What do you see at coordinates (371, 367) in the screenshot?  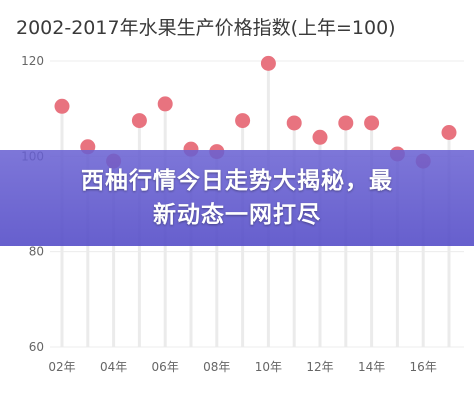 I see `x-tick-label: 14年` at bounding box center [371, 367].